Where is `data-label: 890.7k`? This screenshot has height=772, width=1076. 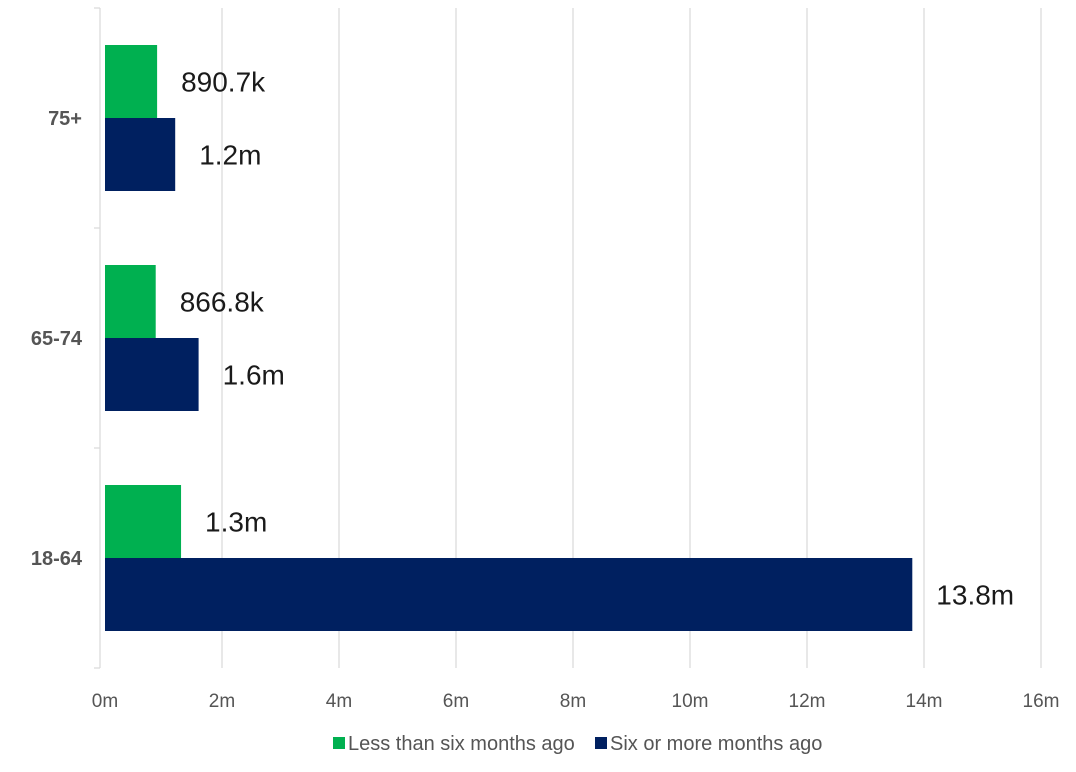 data-label: 890.7k is located at coordinates (223, 82).